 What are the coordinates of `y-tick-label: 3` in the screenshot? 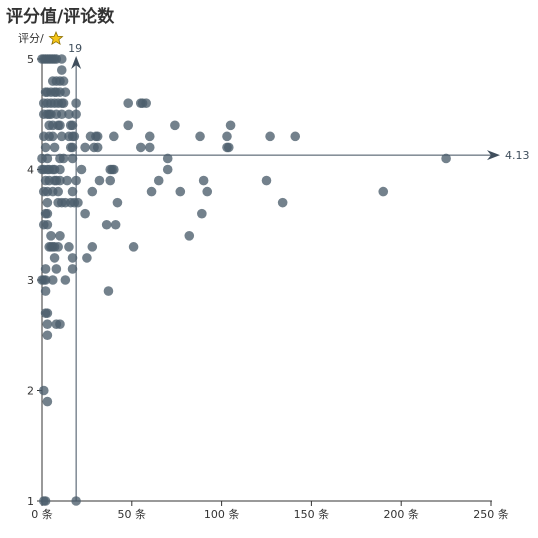 It's located at (30, 280).